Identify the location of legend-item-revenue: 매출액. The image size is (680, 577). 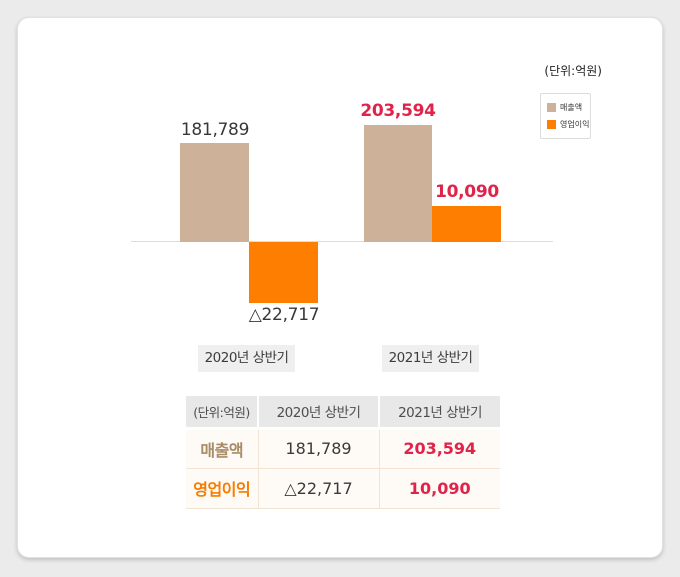
(568, 107).